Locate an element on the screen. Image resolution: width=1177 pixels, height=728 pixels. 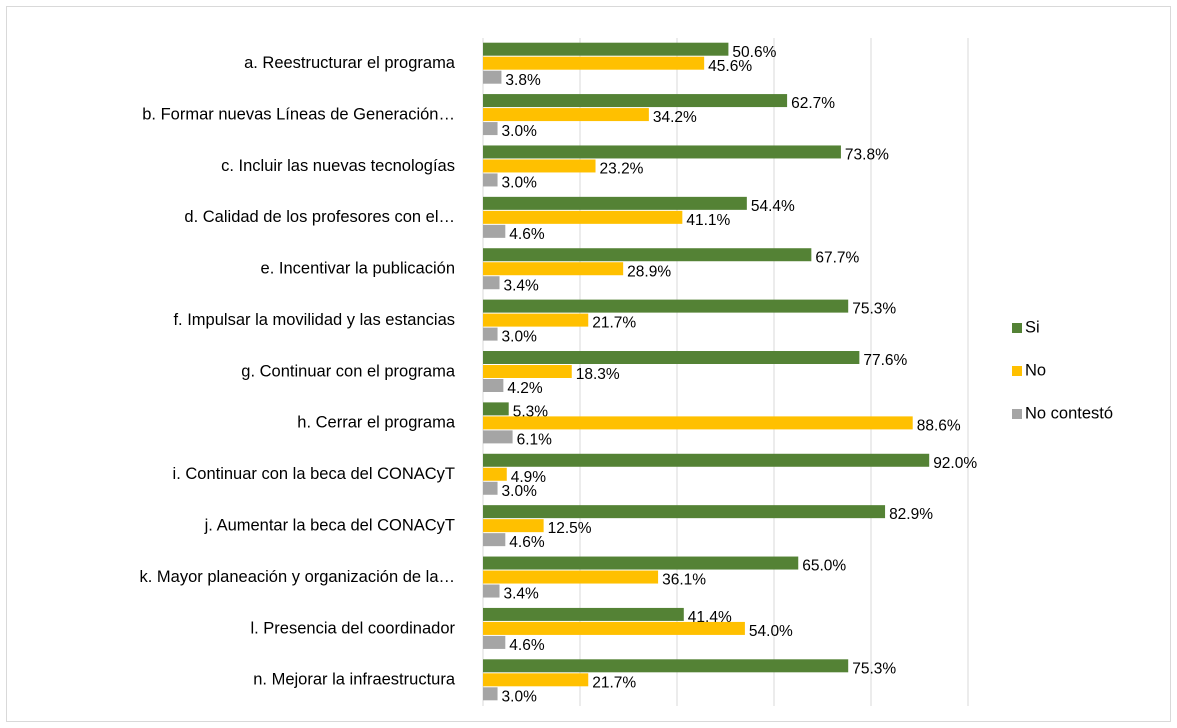
y-tick-label: i. Continuar con la beca del CONACyT is located at coordinates (314, 474).